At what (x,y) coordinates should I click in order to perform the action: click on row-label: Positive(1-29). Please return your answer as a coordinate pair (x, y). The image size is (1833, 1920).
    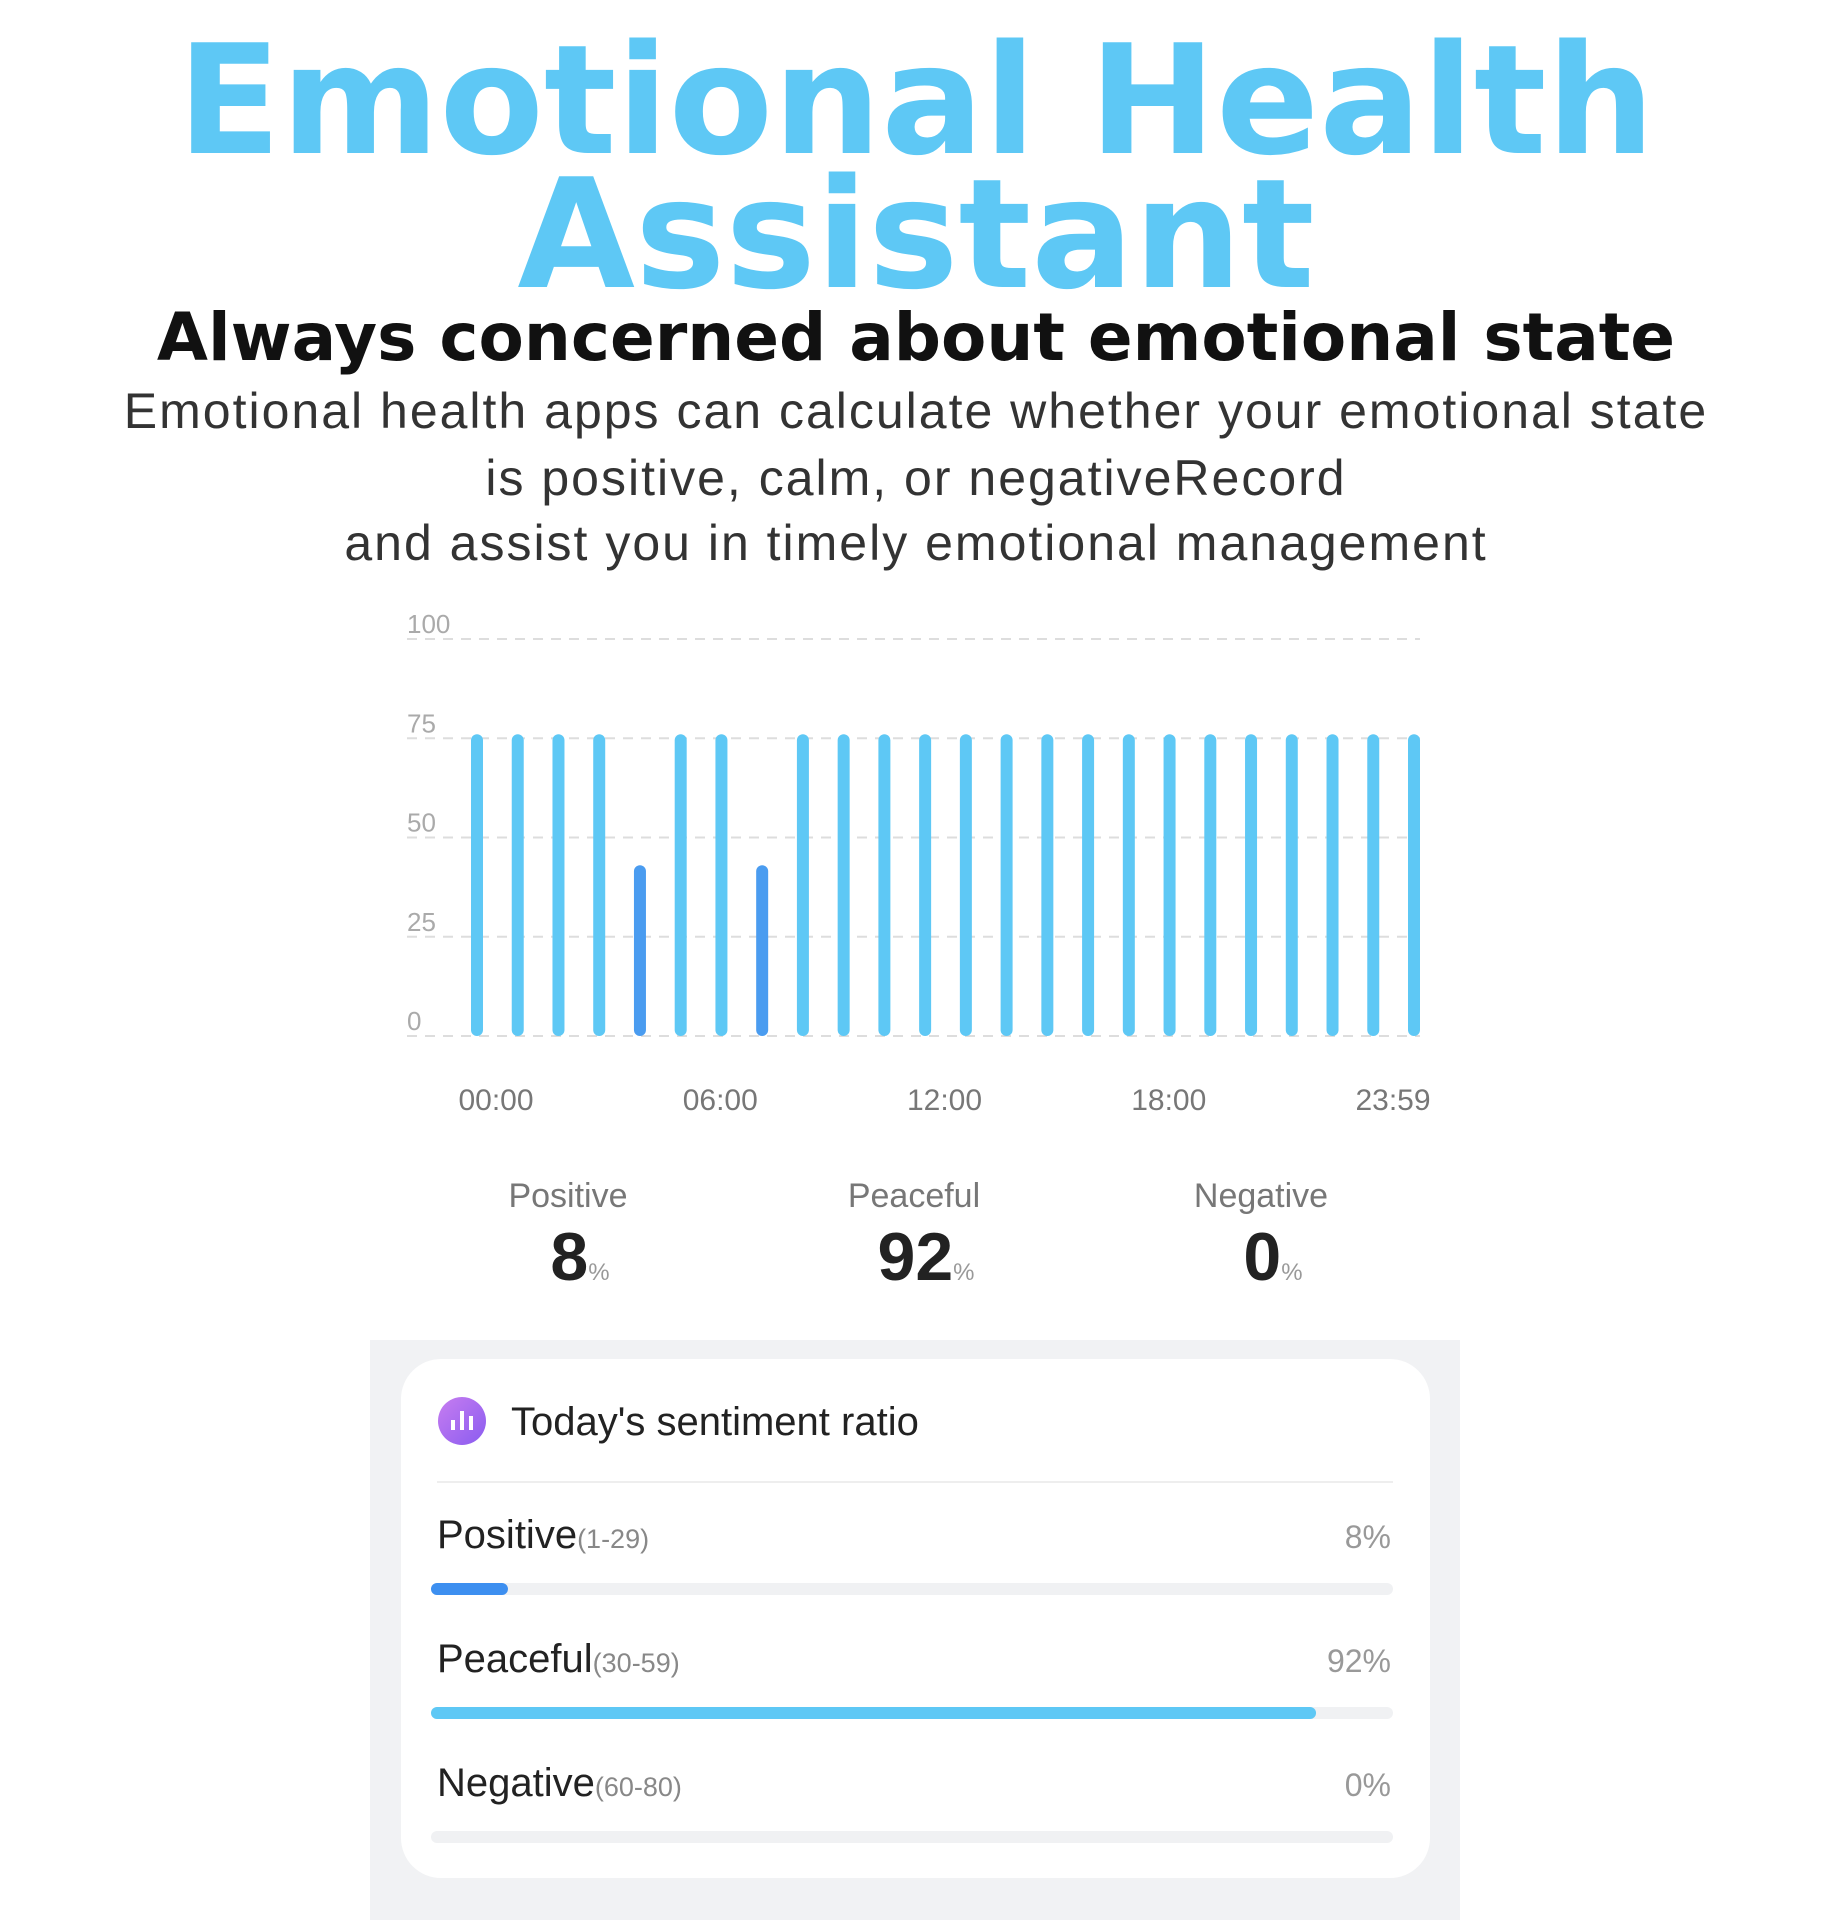
    Looking at the image, I should click on (543, 1535).